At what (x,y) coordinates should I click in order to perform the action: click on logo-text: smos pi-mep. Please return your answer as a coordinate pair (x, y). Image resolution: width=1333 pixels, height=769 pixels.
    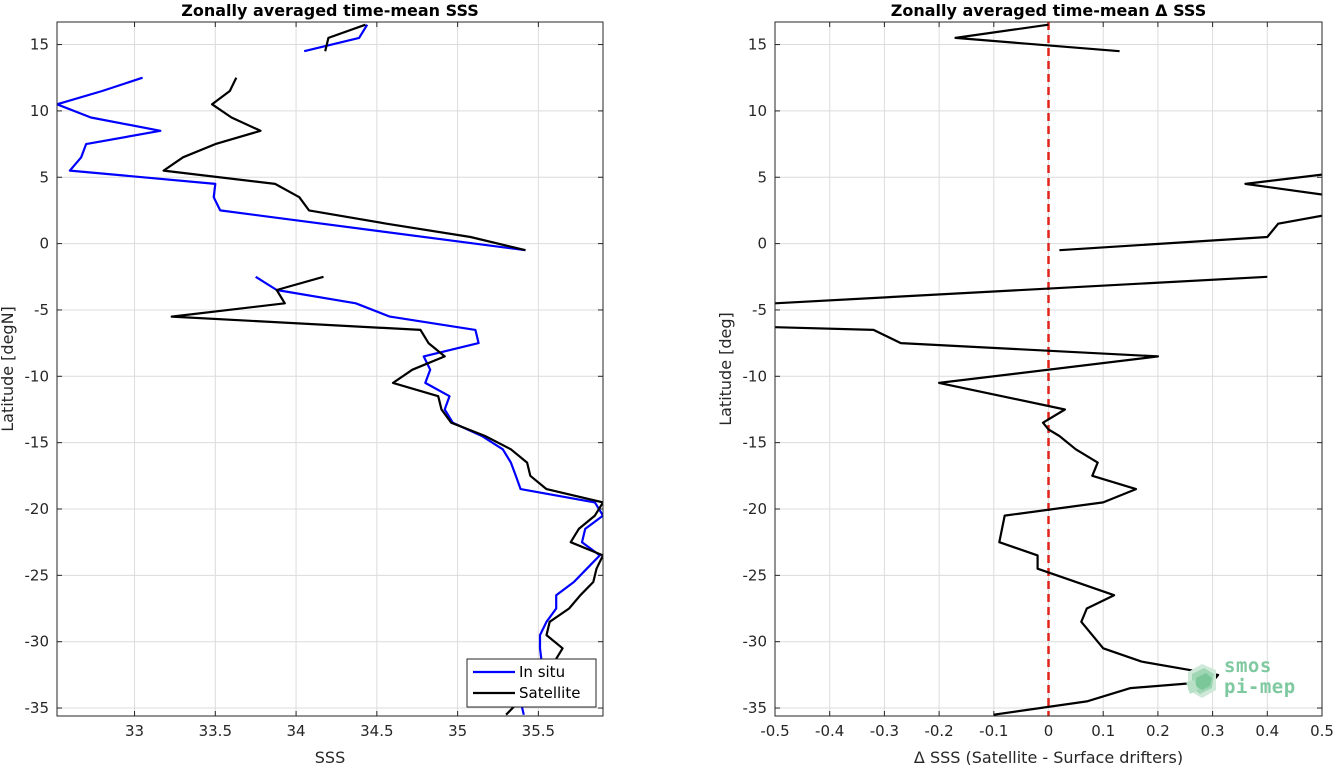
    Looking at the image, I should click on (1260, 677).